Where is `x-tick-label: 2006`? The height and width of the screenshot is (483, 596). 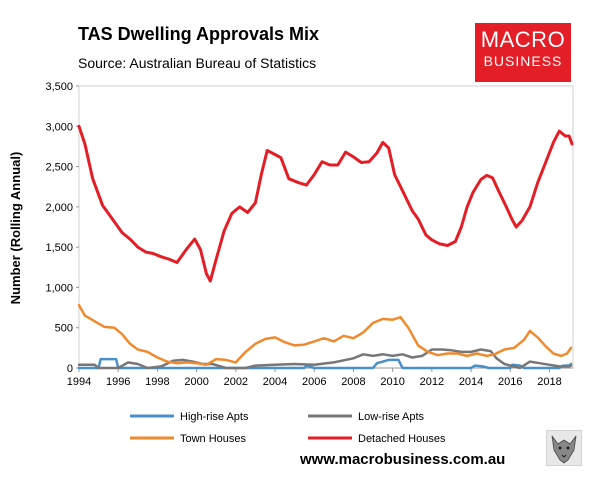
x-tick-label: 2006 is located at coordinates (314, 382).